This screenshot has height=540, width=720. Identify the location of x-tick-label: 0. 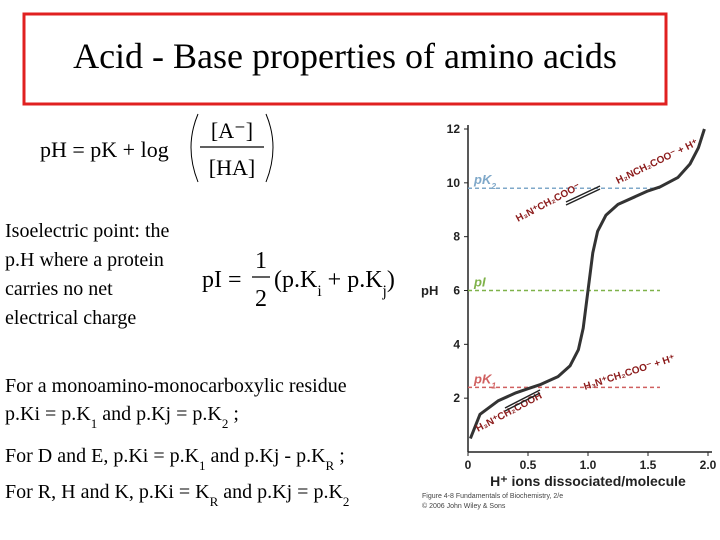
(468, 465).